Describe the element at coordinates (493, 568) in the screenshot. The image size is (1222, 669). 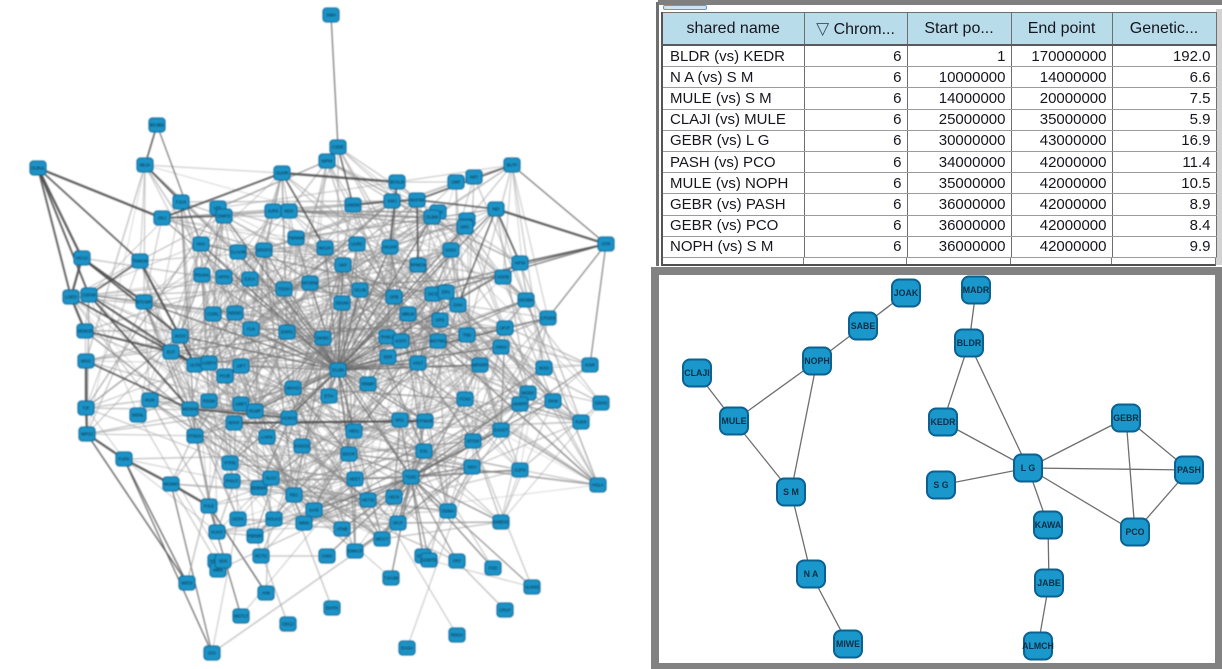
I see `svg-text: FGD` at that location.